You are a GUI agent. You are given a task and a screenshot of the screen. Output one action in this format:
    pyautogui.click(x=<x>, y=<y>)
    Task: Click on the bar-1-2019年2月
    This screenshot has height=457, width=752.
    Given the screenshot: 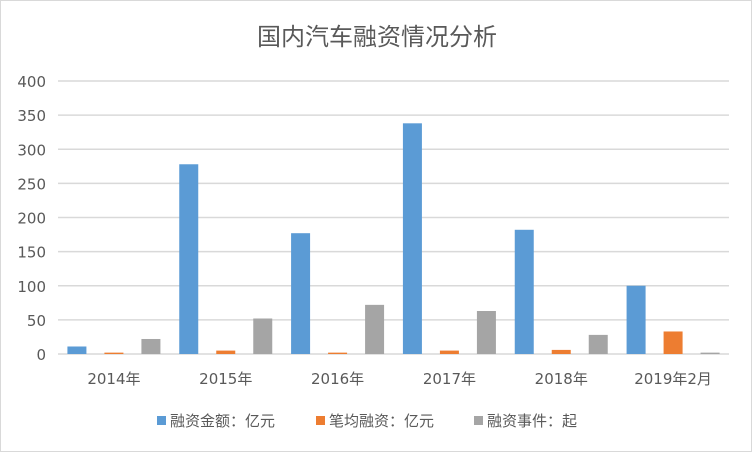 What is the action you would take?
    pyautogui.click(x=636, y=319)
    